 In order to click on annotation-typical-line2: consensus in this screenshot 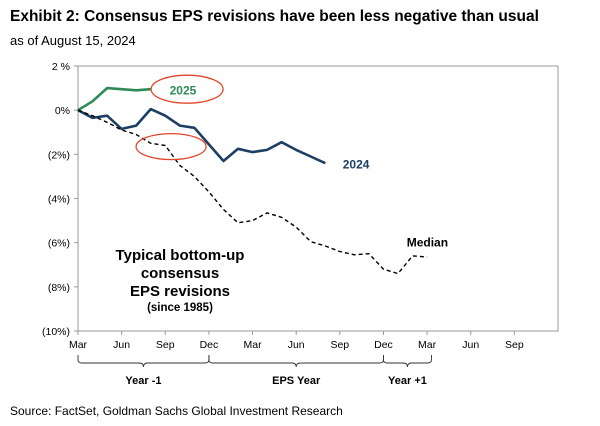, I will do `click(180, 273)`.